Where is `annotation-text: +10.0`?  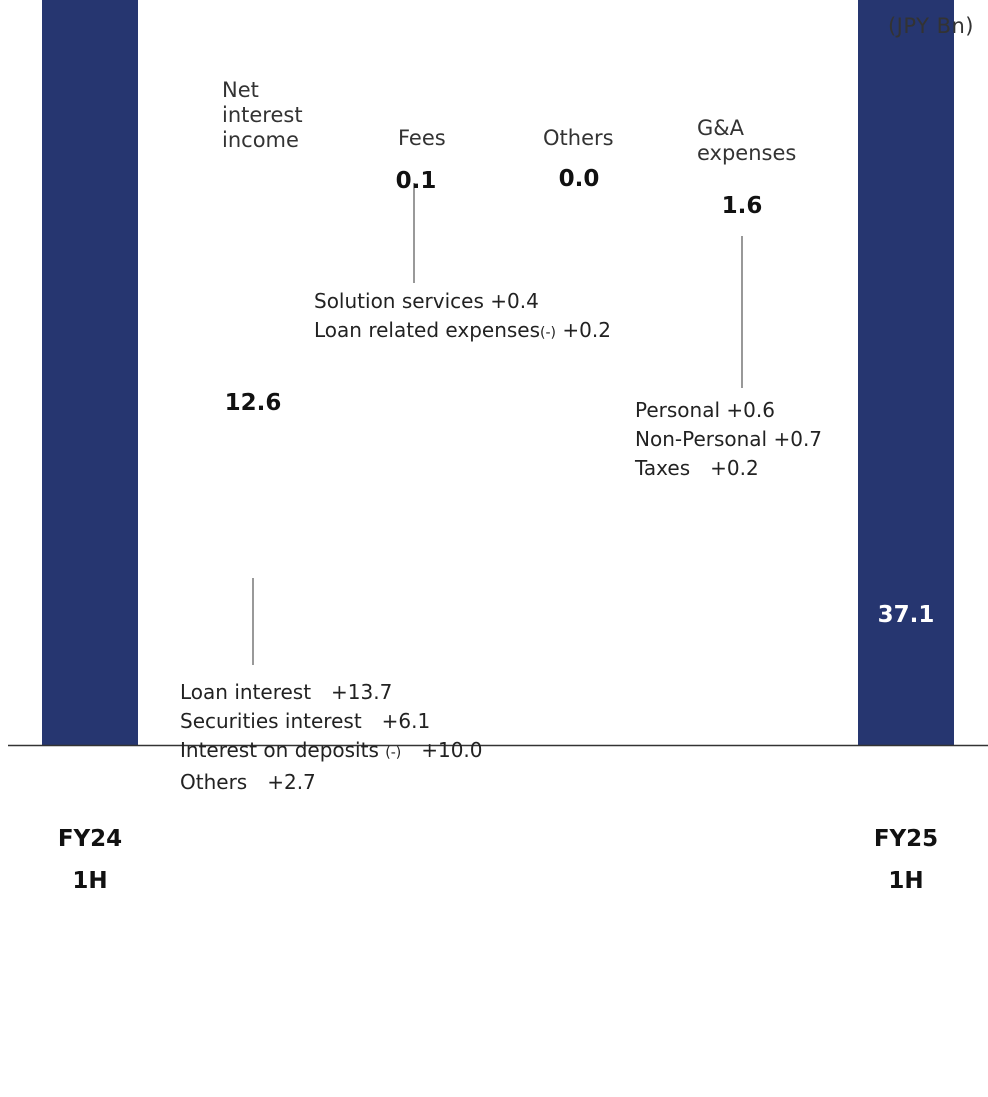
annotation-text: +10.0 is located at coordinates (442, 750).